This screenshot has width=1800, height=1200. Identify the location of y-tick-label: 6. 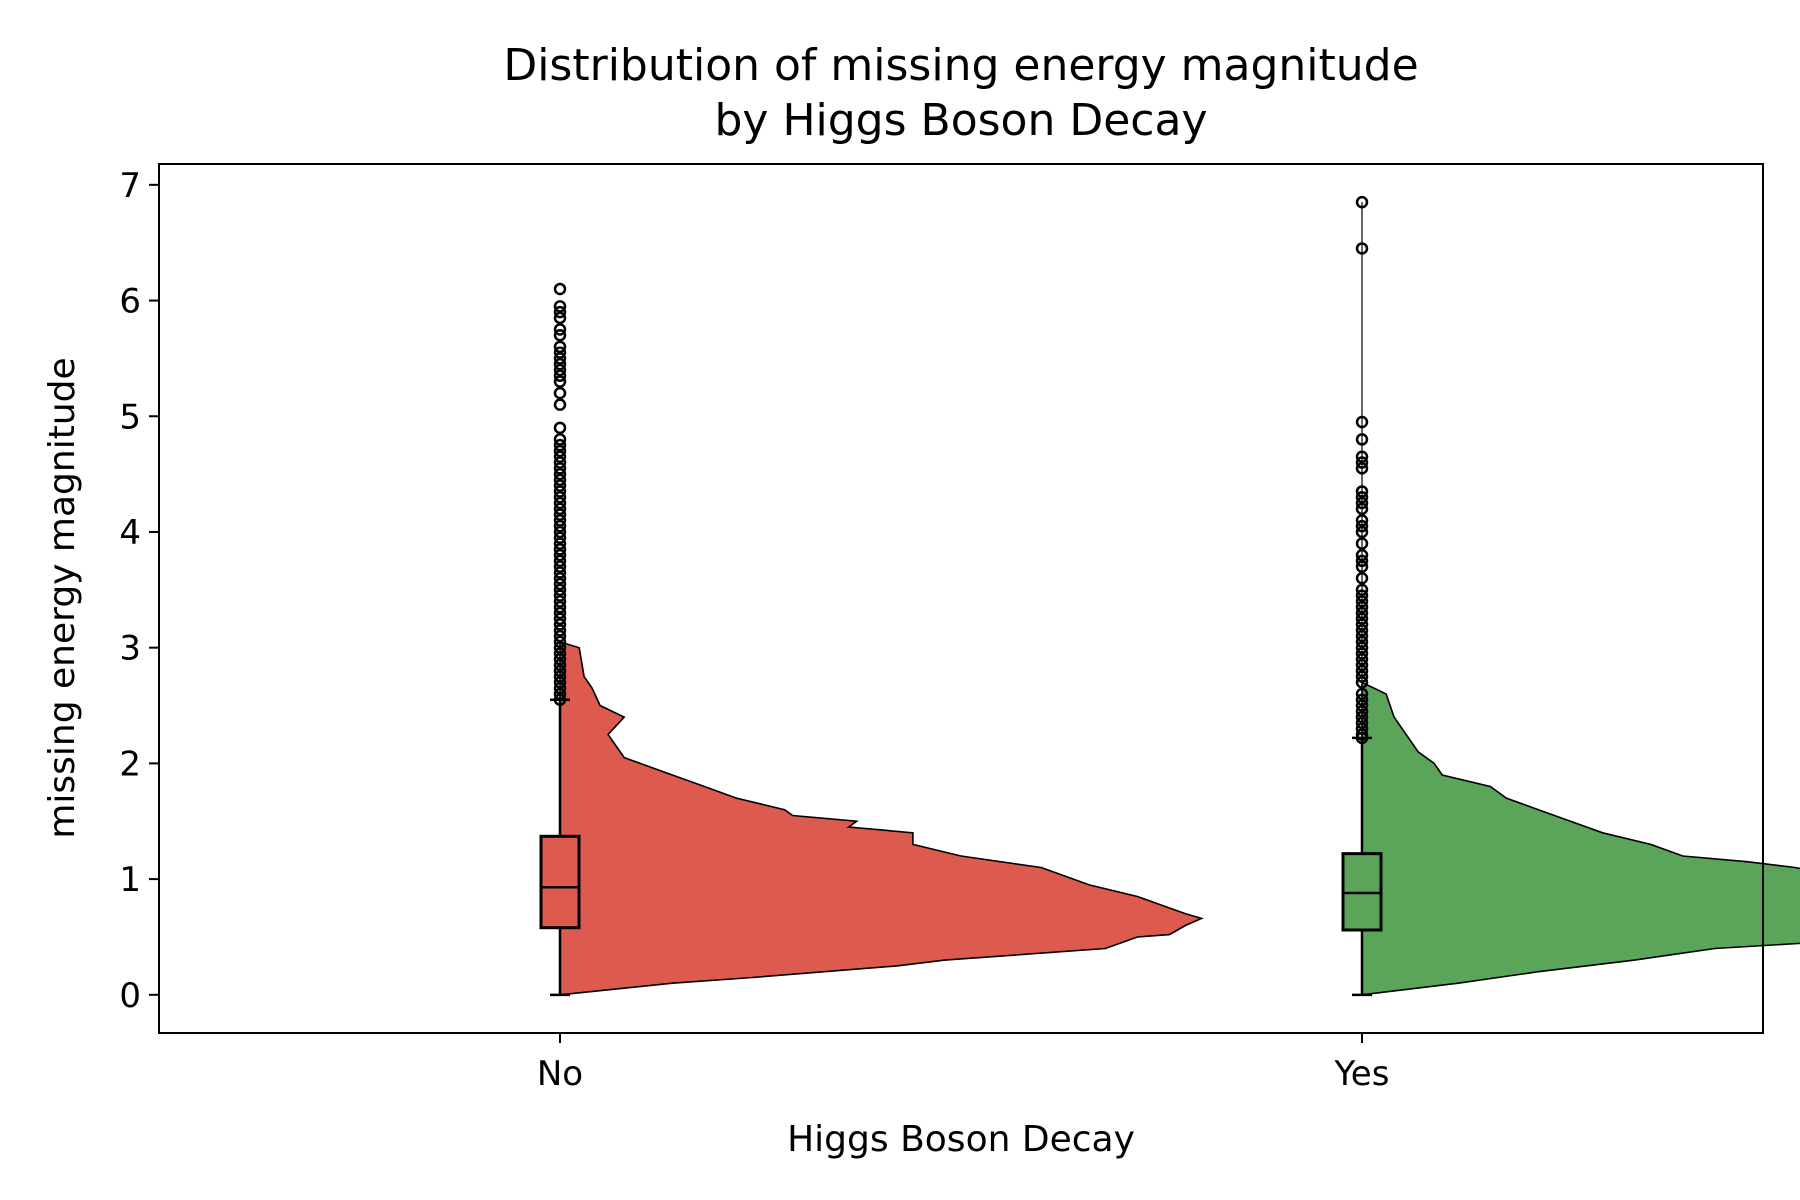
(130, 302).